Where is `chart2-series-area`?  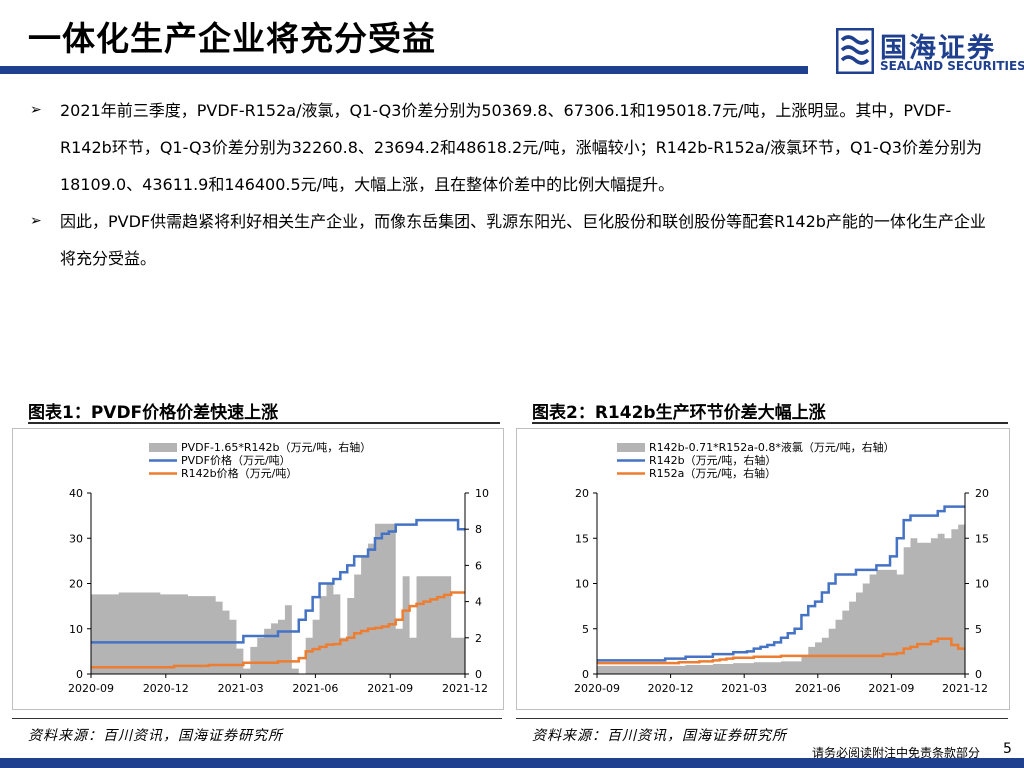 chart2-series-area is located at coordinates (781, 599).